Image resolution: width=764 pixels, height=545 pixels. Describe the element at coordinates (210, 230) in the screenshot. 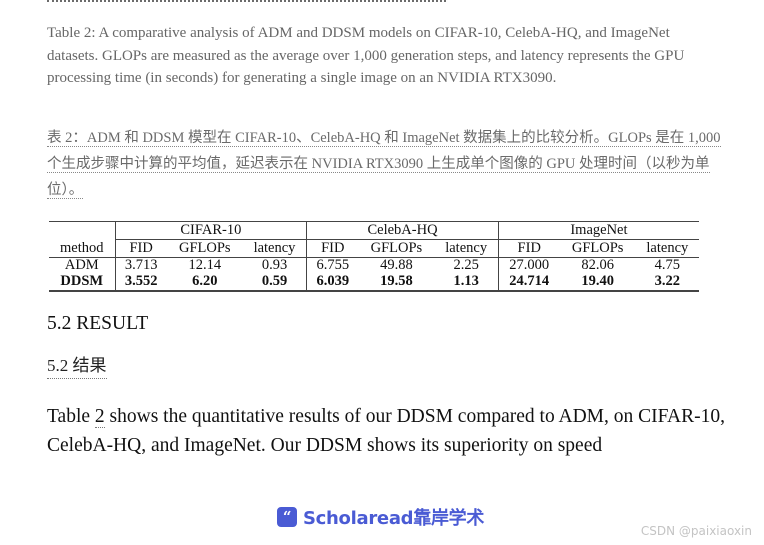

I see `group-cifar10: CIFAR-10` at that location.